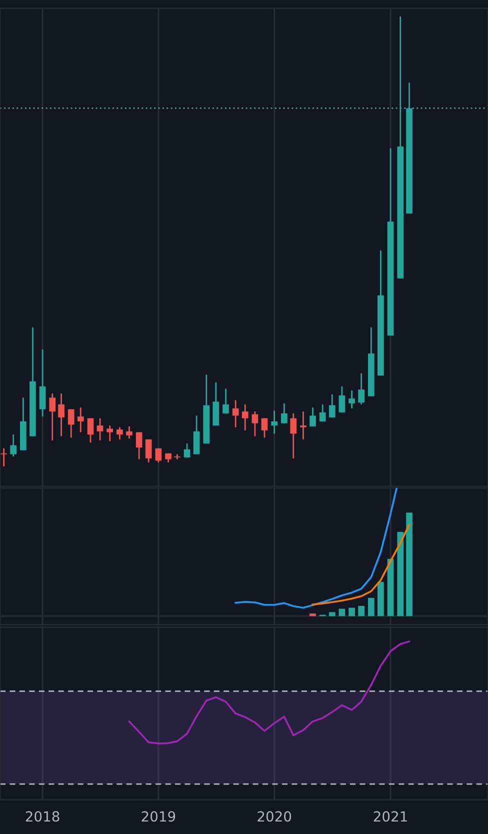 This screenshot has width=488, height=834. Describe the element at coordinates (43, 816) in the screenshot. I see `x-tick-label: 2018` at that location.